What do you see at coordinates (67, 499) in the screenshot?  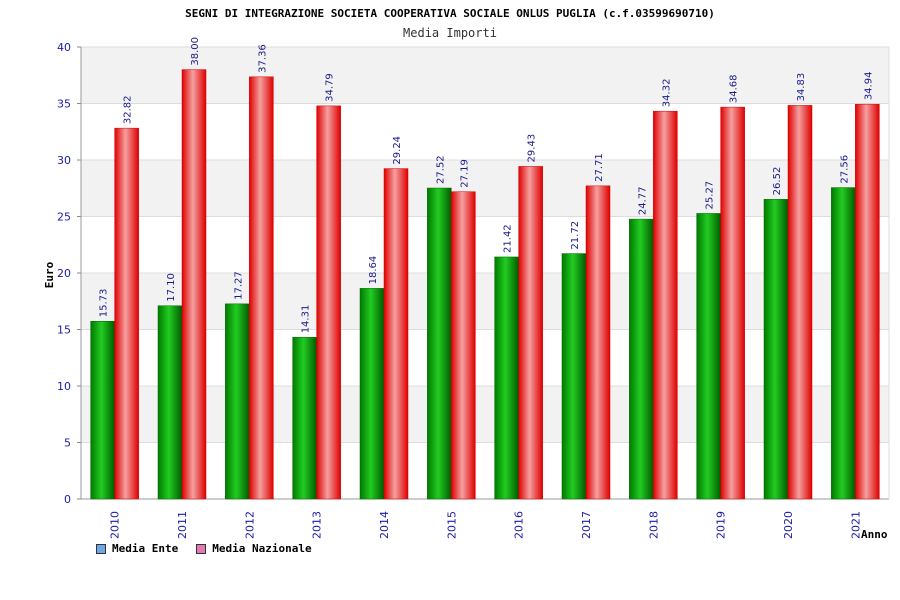 I see `y-tick-label: 0` at bounding box center [67, 499].